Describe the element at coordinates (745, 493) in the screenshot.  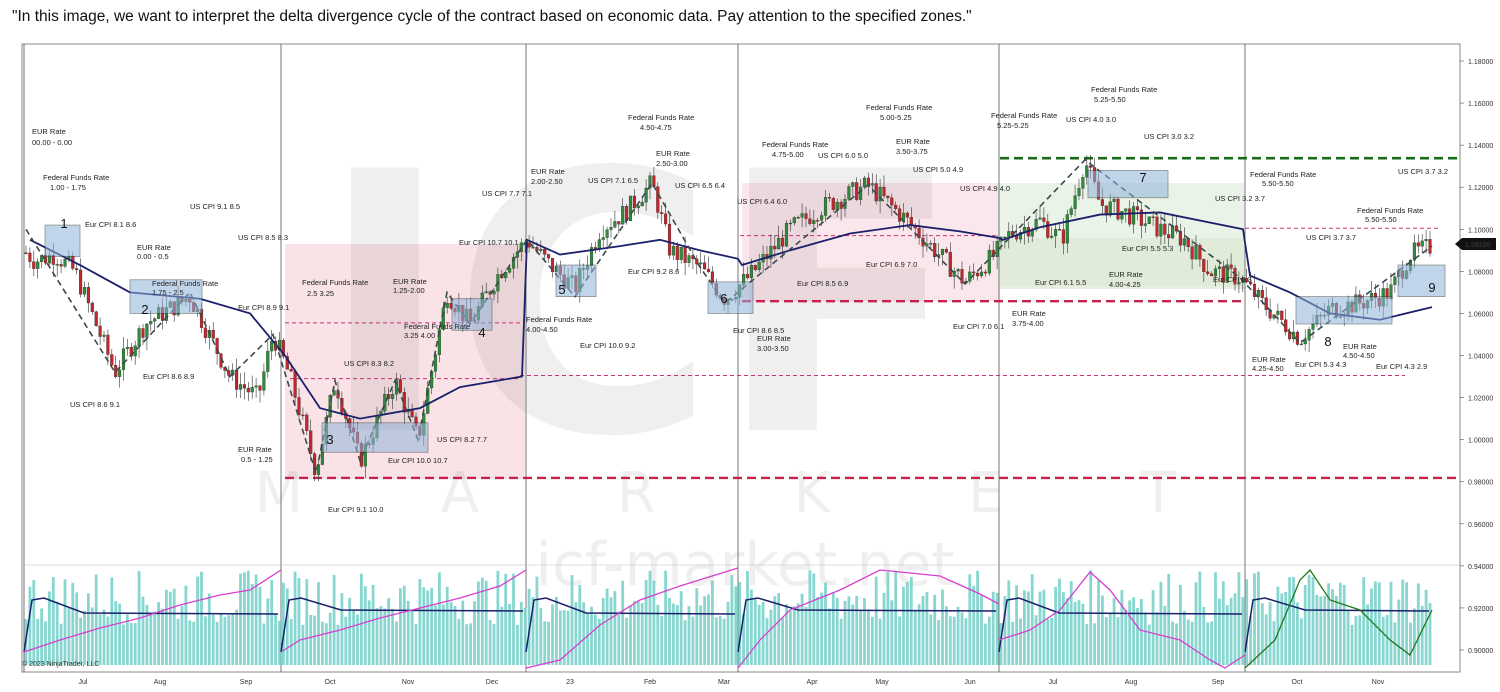
I see `watermark-market: M A R K E T` at that location.